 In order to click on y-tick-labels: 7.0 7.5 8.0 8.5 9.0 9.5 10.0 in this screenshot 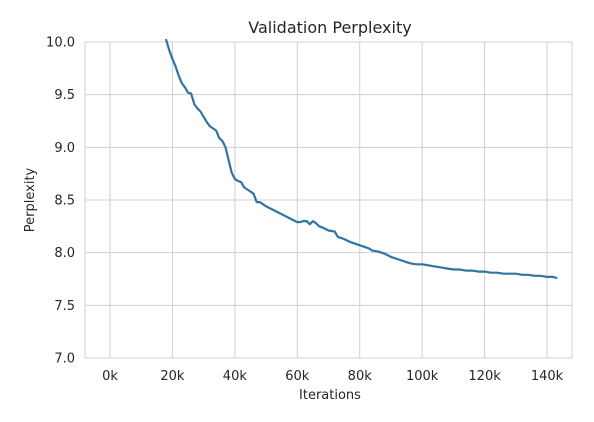, I will do `click(60, 201)`.